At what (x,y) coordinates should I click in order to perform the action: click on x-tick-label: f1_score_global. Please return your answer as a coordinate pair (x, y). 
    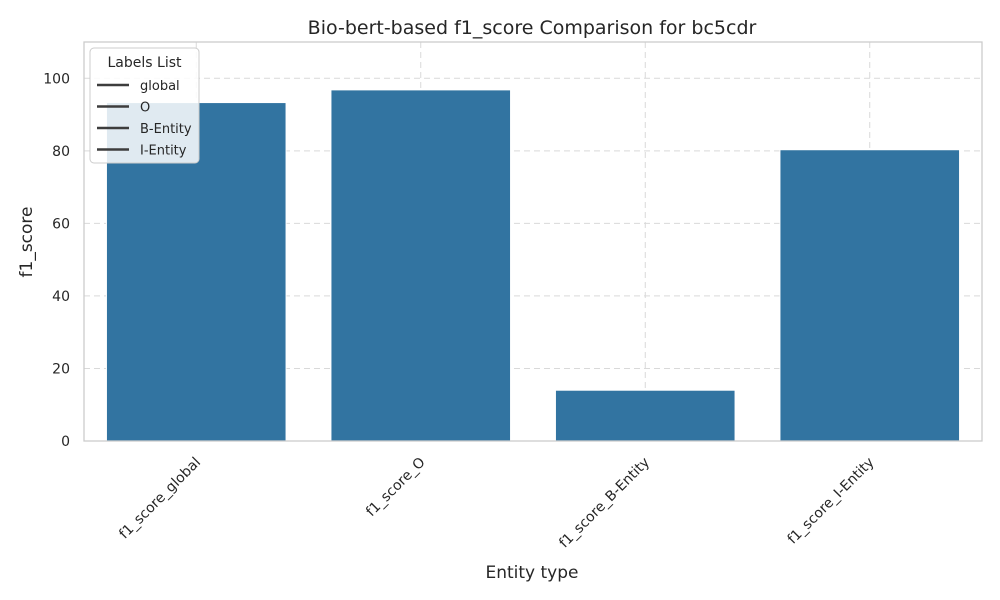
    Looking at the image, I should click on (160, 499).